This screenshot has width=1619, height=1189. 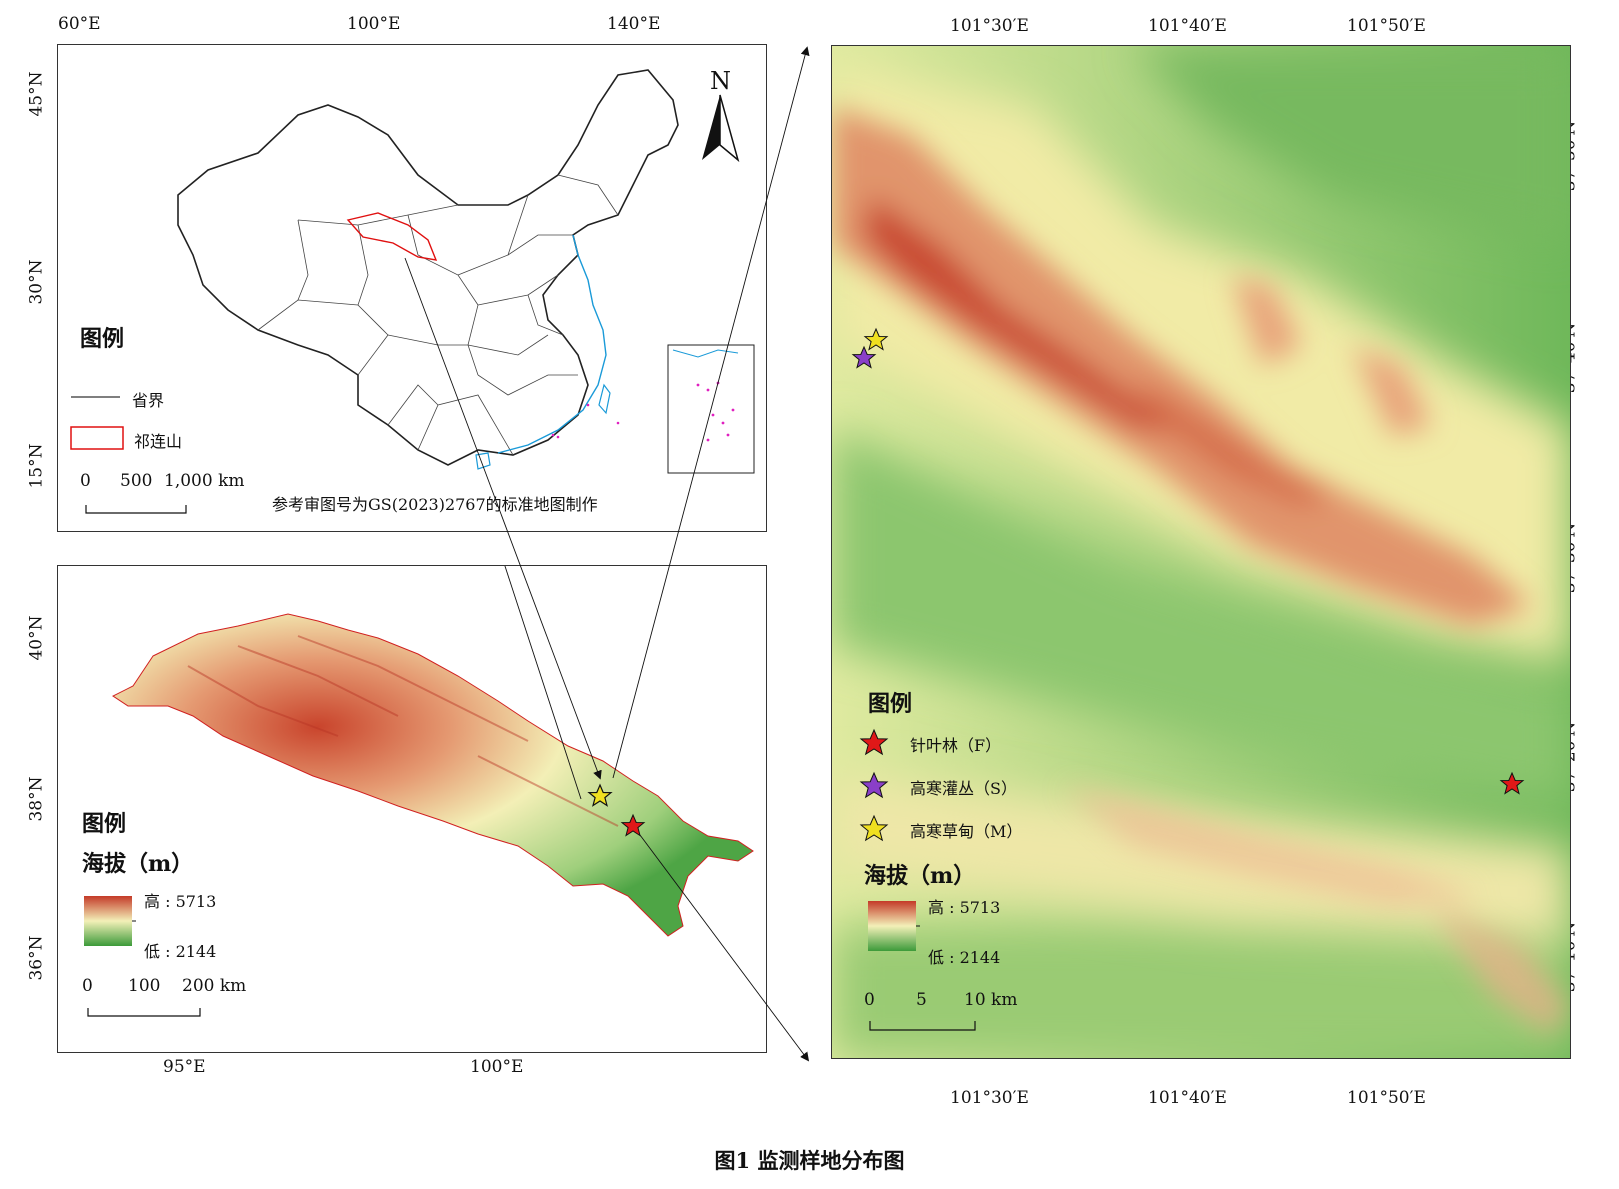 What do you see at coordinates (102, 339) in the screenshot?
I see `china-legend-title: 图例` at bounding box center [102, 339].